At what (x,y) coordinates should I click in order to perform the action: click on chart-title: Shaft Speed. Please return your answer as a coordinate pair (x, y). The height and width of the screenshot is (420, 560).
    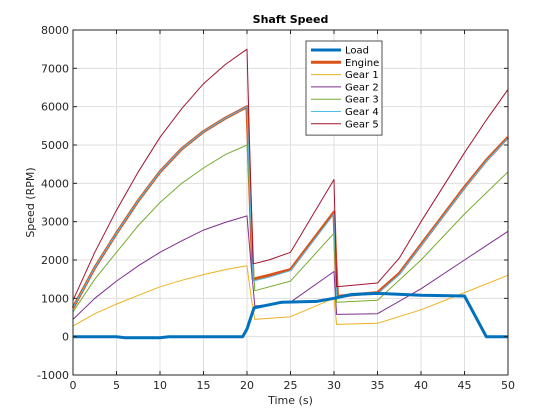
    Looking at the image, I should click on (291, 19).